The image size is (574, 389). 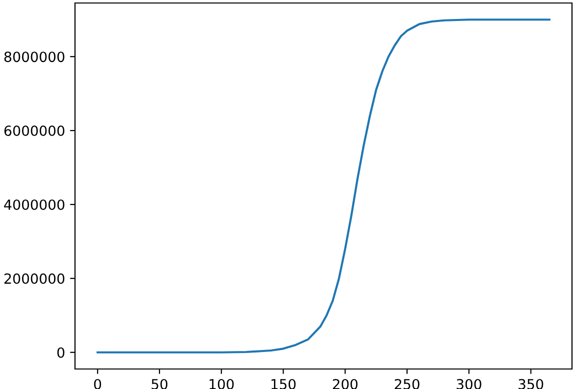 I want to click on x-tick-label: 50, so click(x=160, y=383).